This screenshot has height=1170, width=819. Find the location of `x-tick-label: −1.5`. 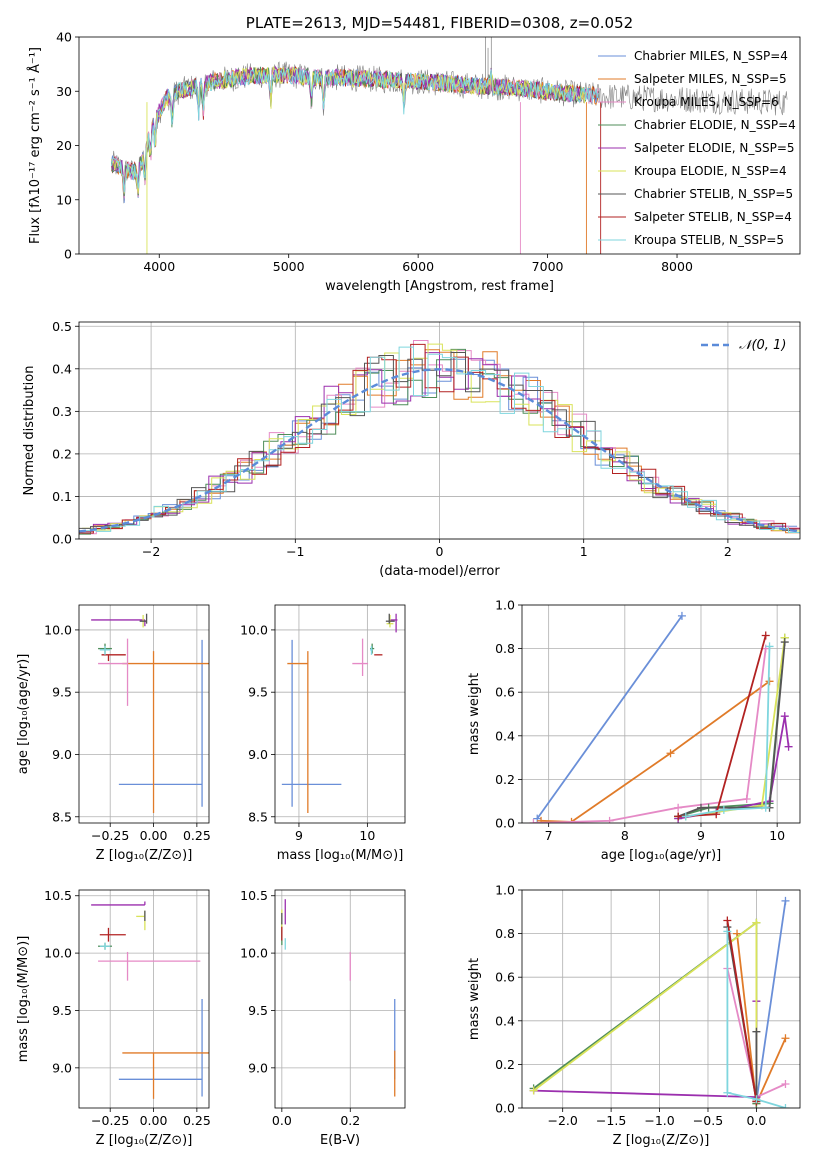

x-tick-label: −1.5 is located at coordinates (611, 1120).